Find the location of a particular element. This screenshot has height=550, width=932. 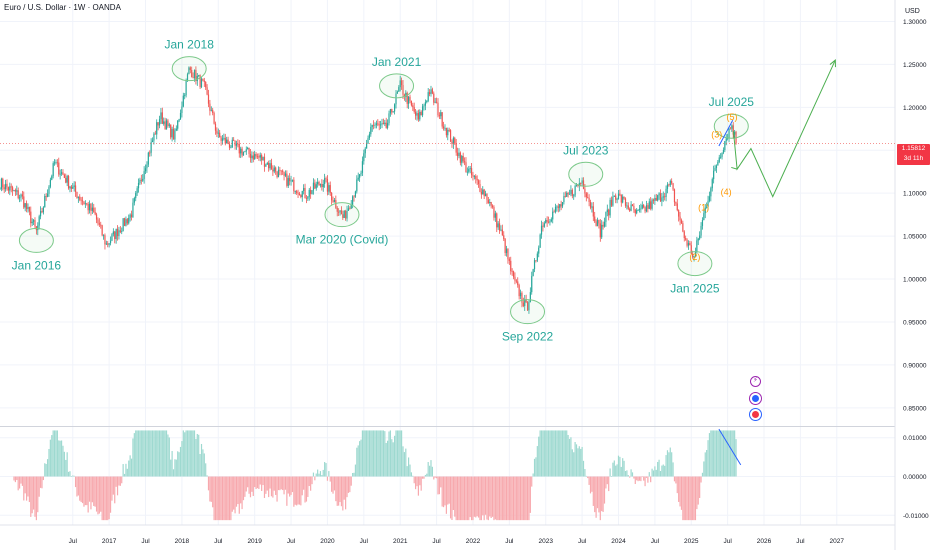

wave-label: (2) is located at coordinates (694, 257).